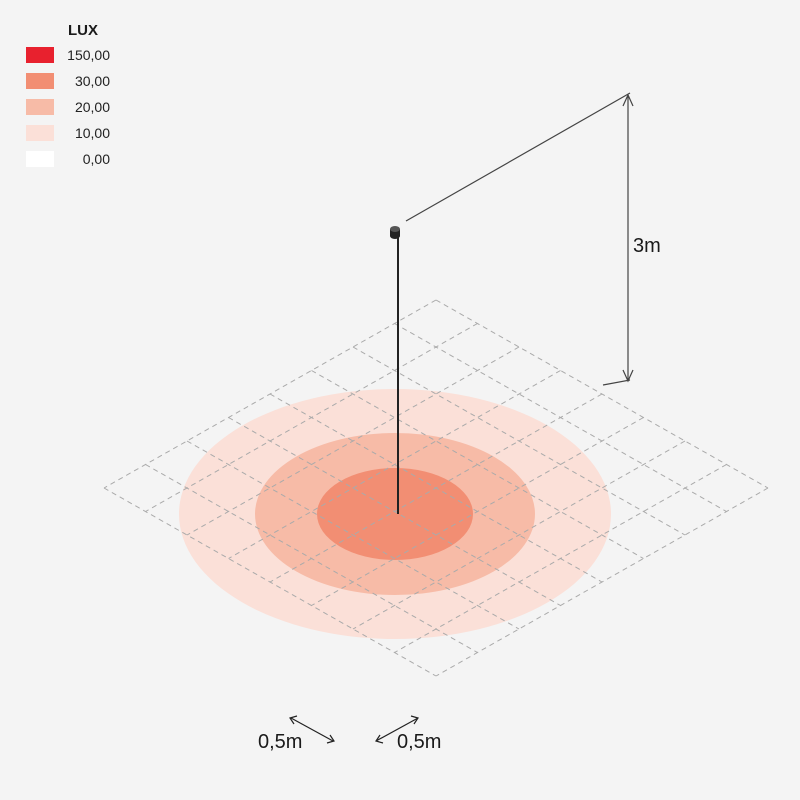 The image size is (800, 800). Describe the element at coordinates (83, 30) in the screenshot. I see `legend-title: LUX` at that location.